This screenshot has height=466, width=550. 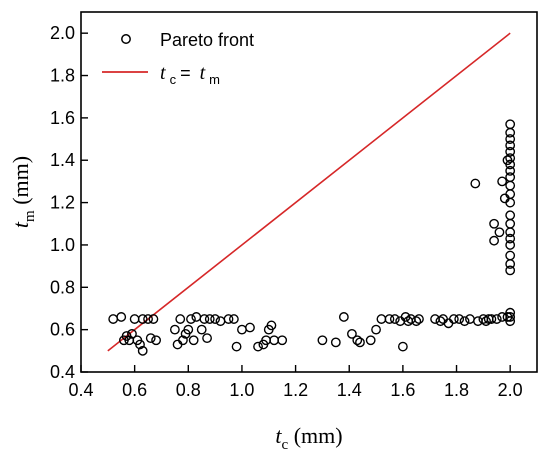 What do you see at coordinates (163, 73) in the screenshot?
I see `legend-tc: t` at bounding box center [163, 73].